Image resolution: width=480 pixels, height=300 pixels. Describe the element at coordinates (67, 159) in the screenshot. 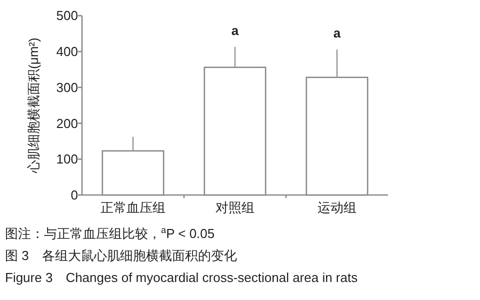

I see `y-tick-label: 100` at that location.